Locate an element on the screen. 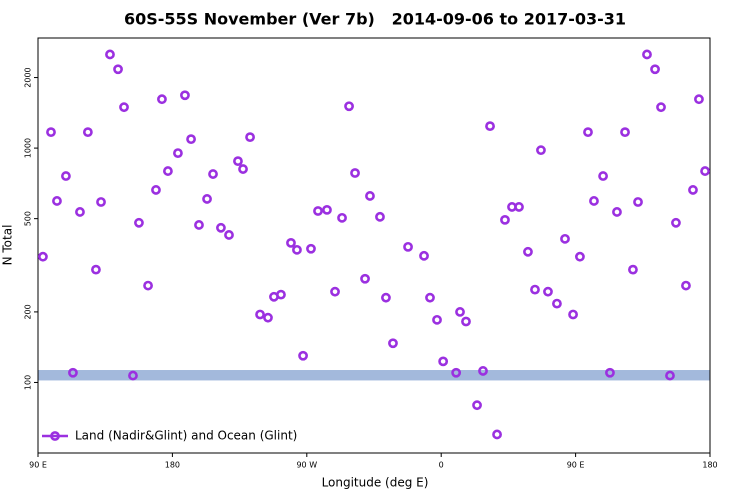 This screenshot has height=504, width=750. y-axis-label: N Total is located at coordinates (8, 245).